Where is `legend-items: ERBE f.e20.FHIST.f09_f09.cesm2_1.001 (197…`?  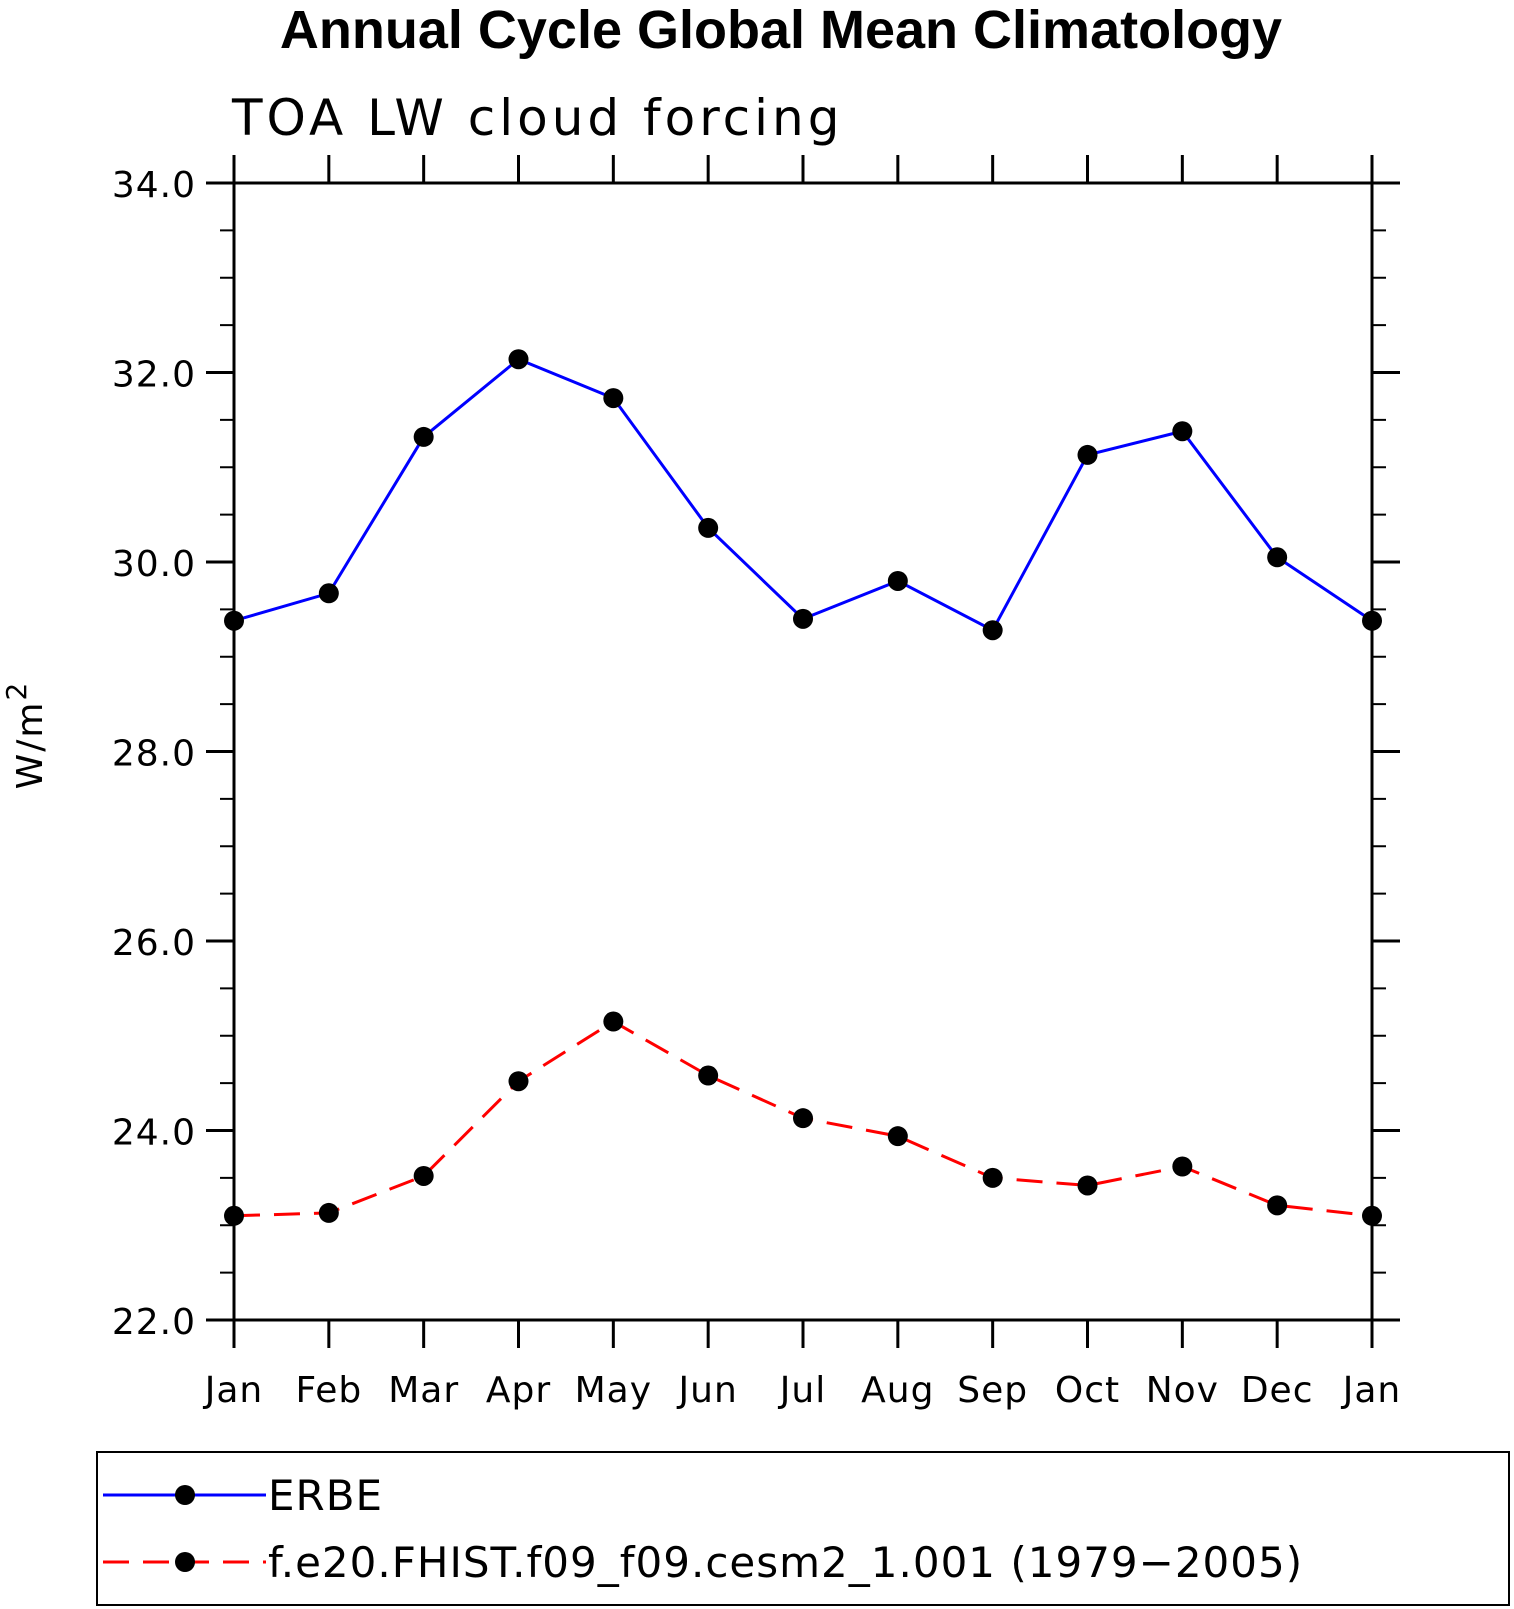 legend-items: ERBE f.e20.FHIST.f09_f09.cesm2_1.001 (197… is located at coordinates (703, 1529).